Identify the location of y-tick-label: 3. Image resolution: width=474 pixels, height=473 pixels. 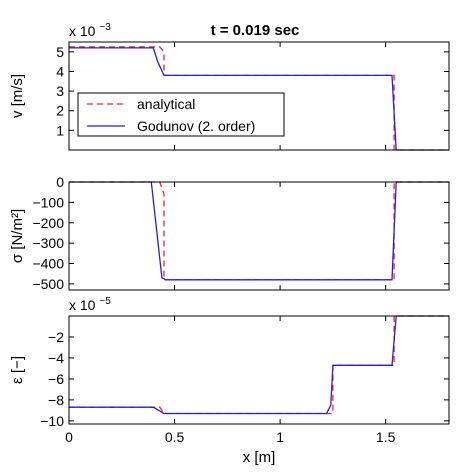
(60, 91).